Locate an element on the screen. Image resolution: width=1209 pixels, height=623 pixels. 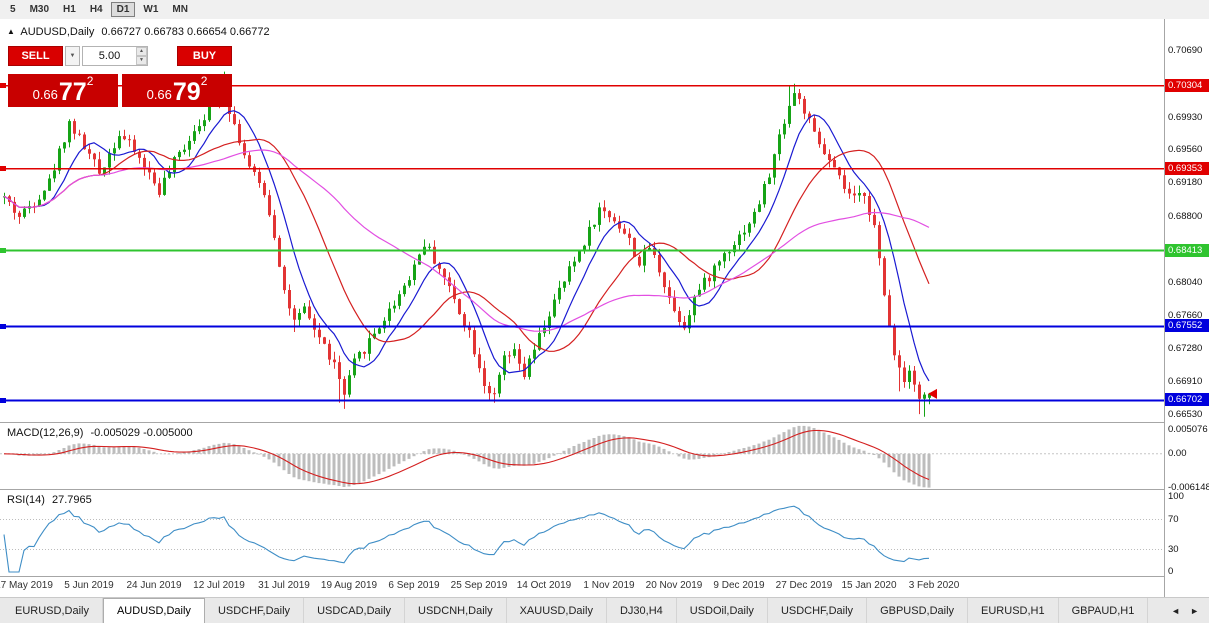
volume-spinner: ▲ ▼ is located at coordinates (141, 56).